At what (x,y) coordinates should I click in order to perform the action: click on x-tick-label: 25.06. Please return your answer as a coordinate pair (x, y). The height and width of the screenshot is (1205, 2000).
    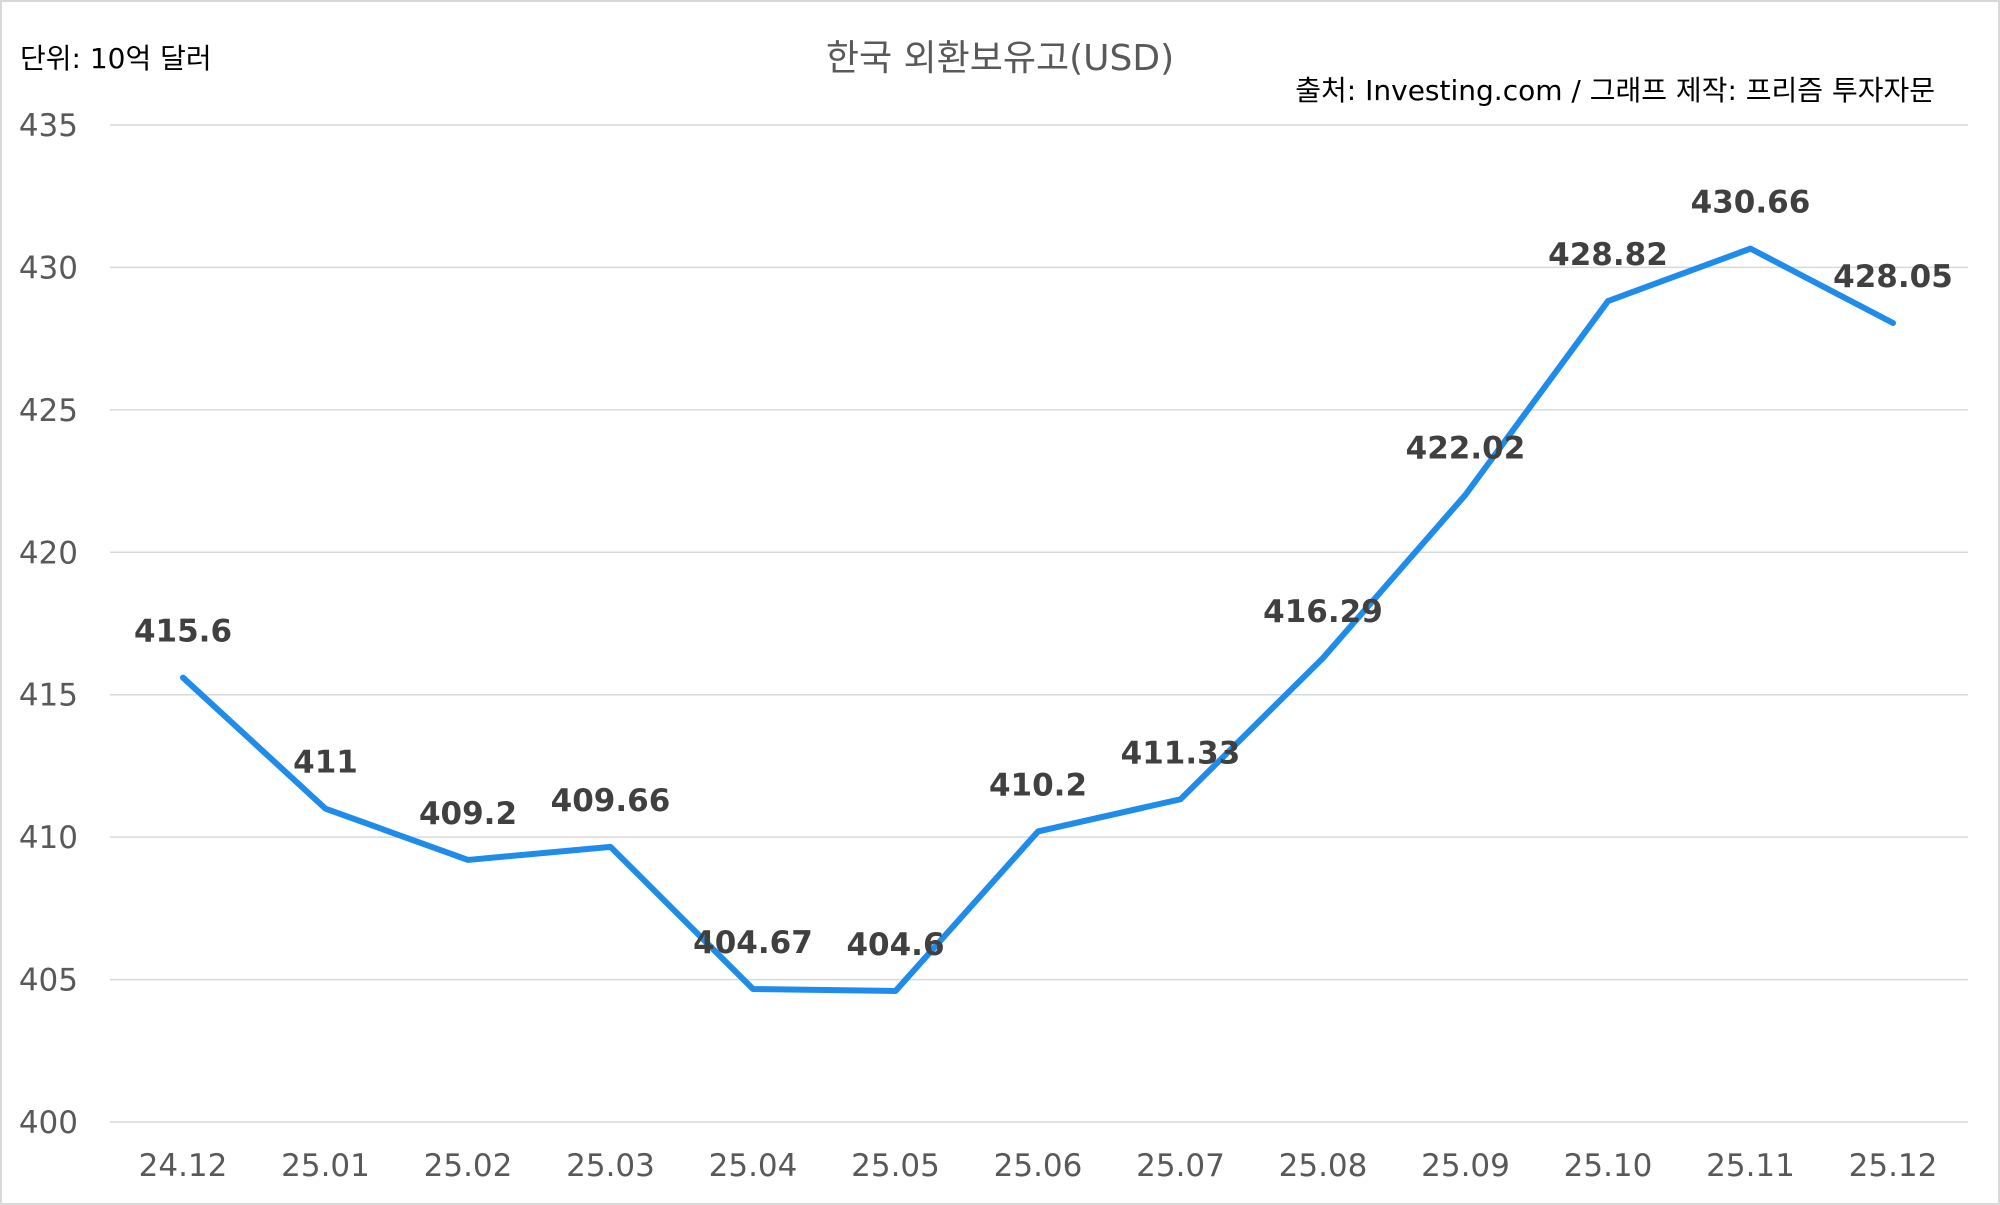
    Looking at the image, I should click on (1038, 1166).